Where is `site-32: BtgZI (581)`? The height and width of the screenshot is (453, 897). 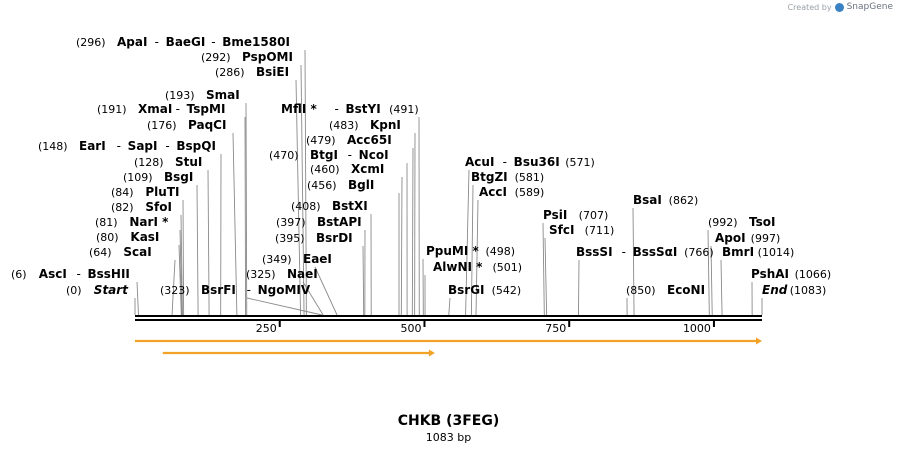 site-32: BtgZI (581) is located at coordinates (507, 177).